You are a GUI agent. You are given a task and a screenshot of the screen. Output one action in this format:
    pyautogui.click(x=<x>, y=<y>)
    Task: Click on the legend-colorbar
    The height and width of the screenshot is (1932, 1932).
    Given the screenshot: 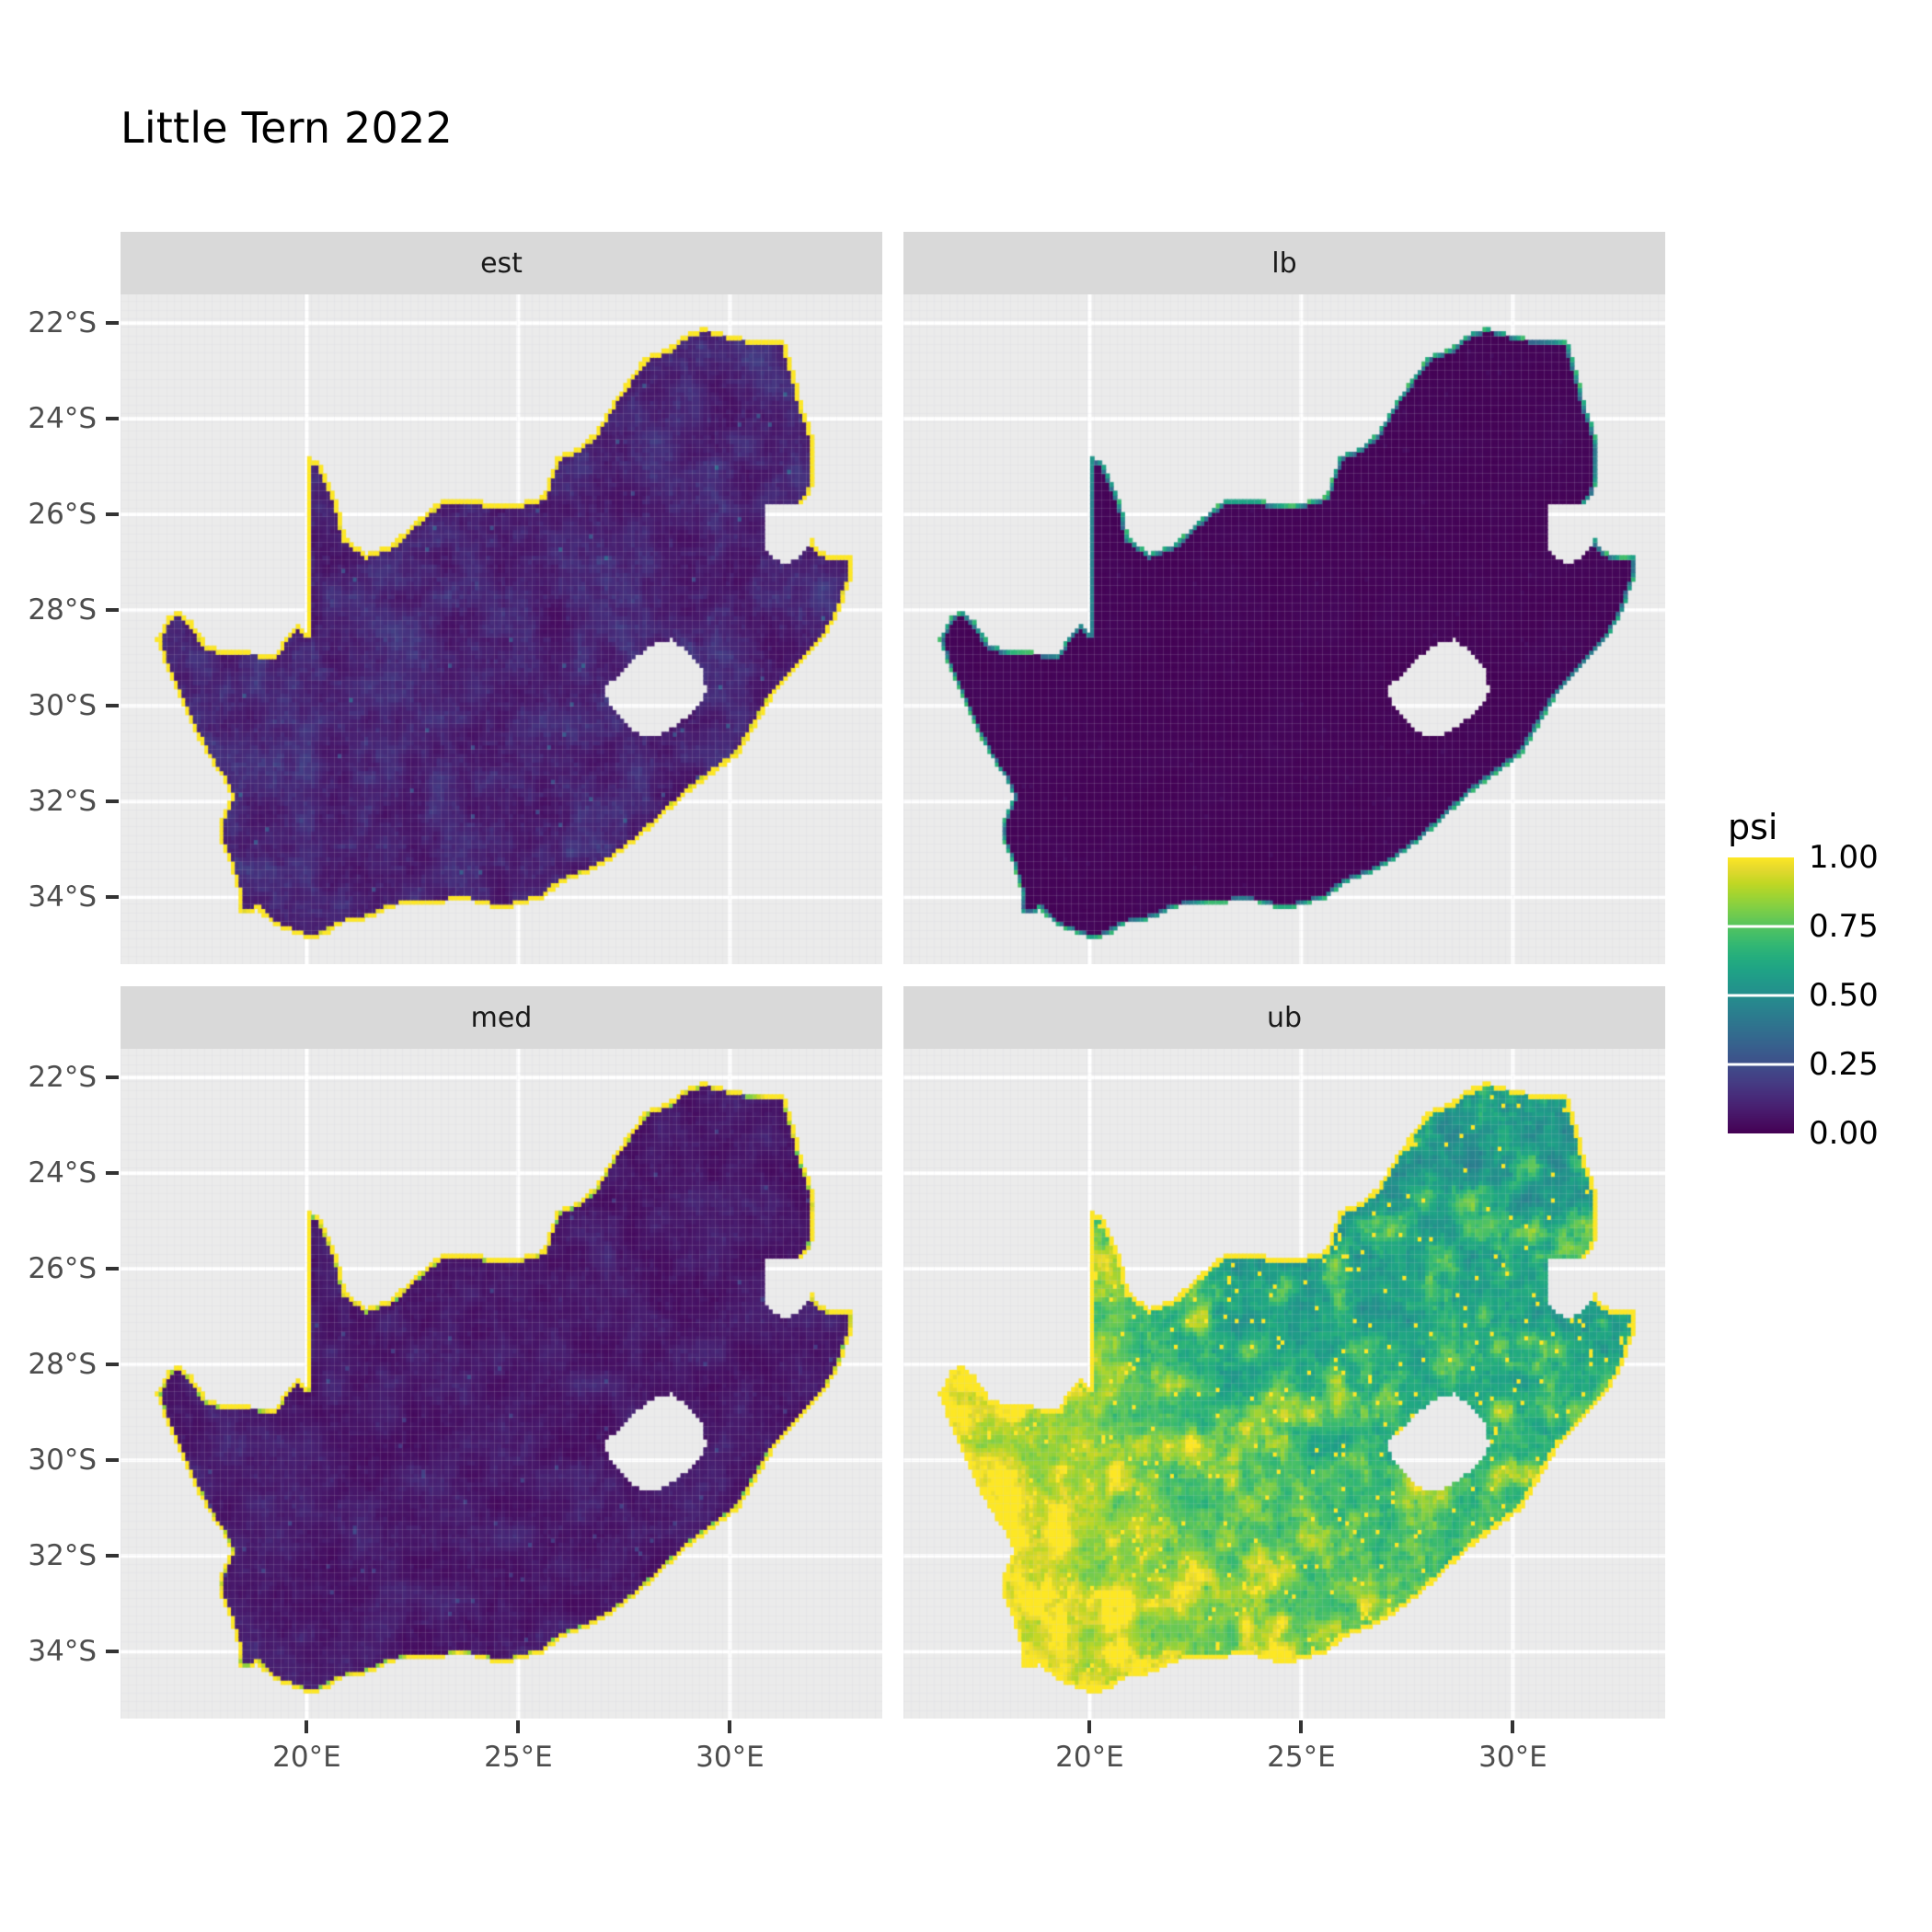 What is the action you would take?
    pyautogui.click(x=1761, y=995)
    